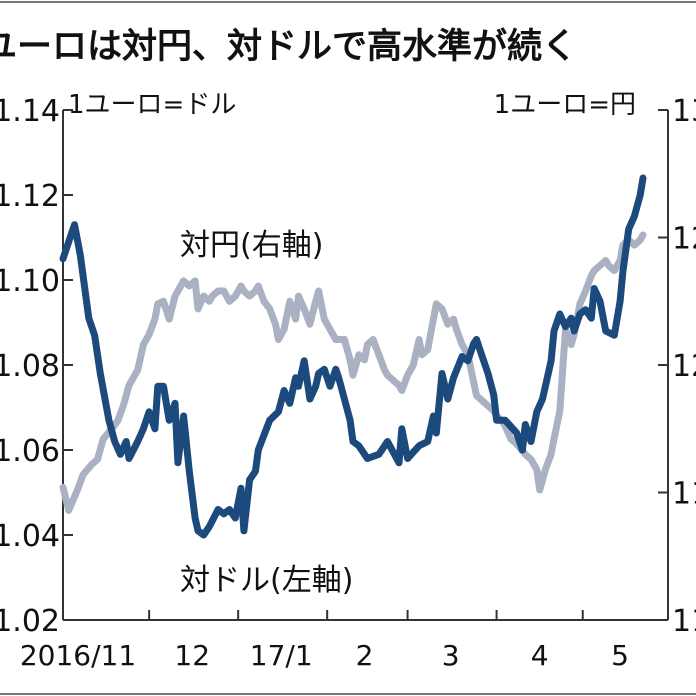 Image resolution: width=696 pixels, height=696 pixels. What do you see at coordinates (152, 105) in the screenshot?
I see `left-axis-unit: 1ユーロ=ドル` at bounding box center [152, 105].